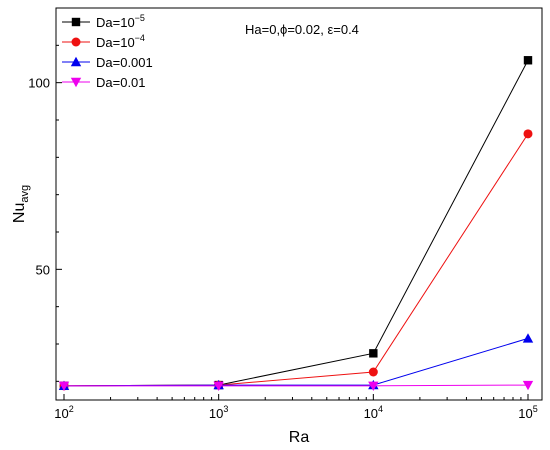 The width and height of the screenshot is (550, 450). I want to click on y-axis-title-sub: avg, so click(25, 194).